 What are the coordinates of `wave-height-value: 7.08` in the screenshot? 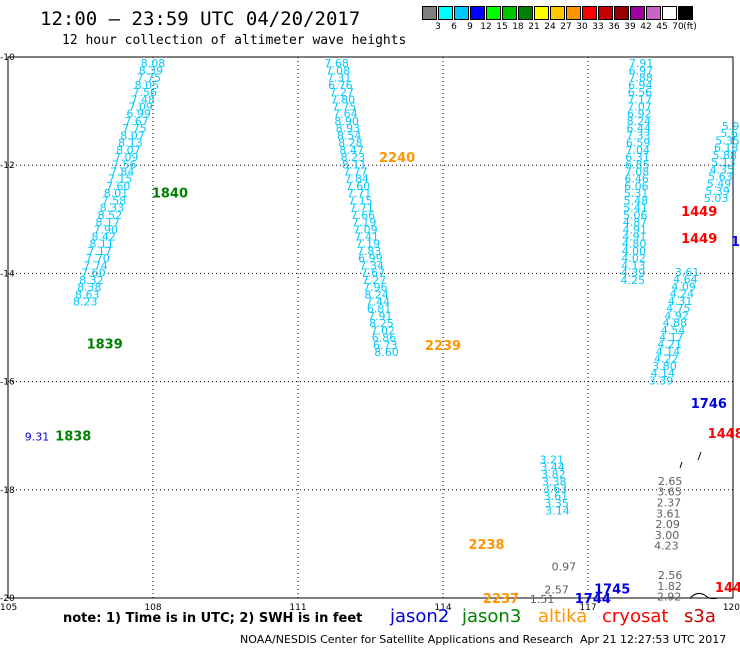 It's located at (338, 70).